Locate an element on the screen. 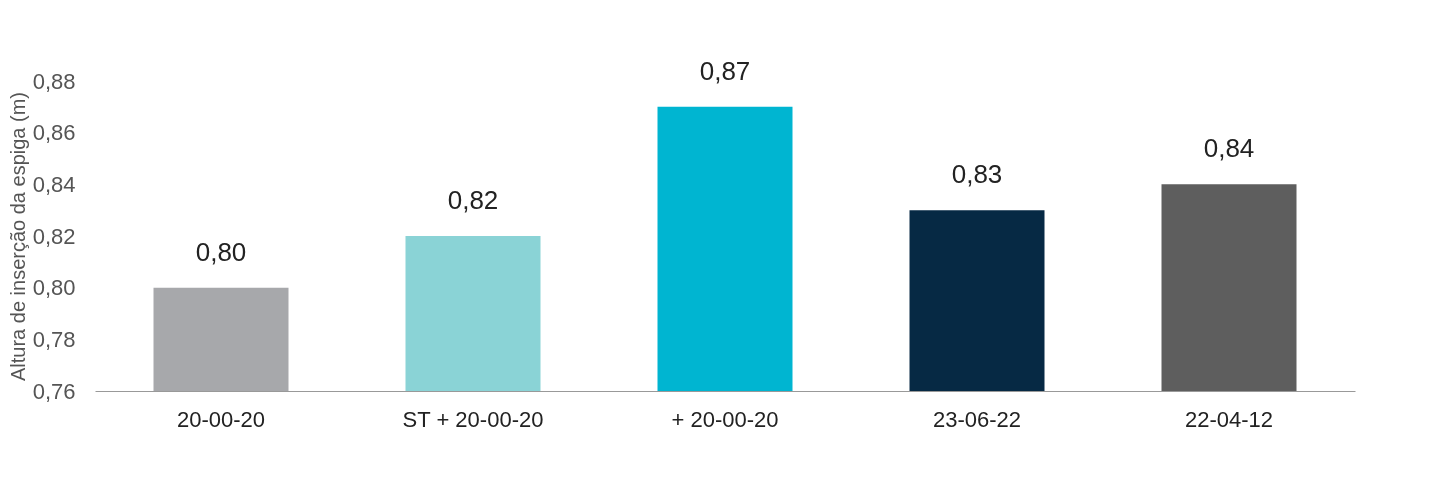 This screenshot has height=479, width=1431. x-tick-label: 20-00-20 is located at coordinates (221, 419).